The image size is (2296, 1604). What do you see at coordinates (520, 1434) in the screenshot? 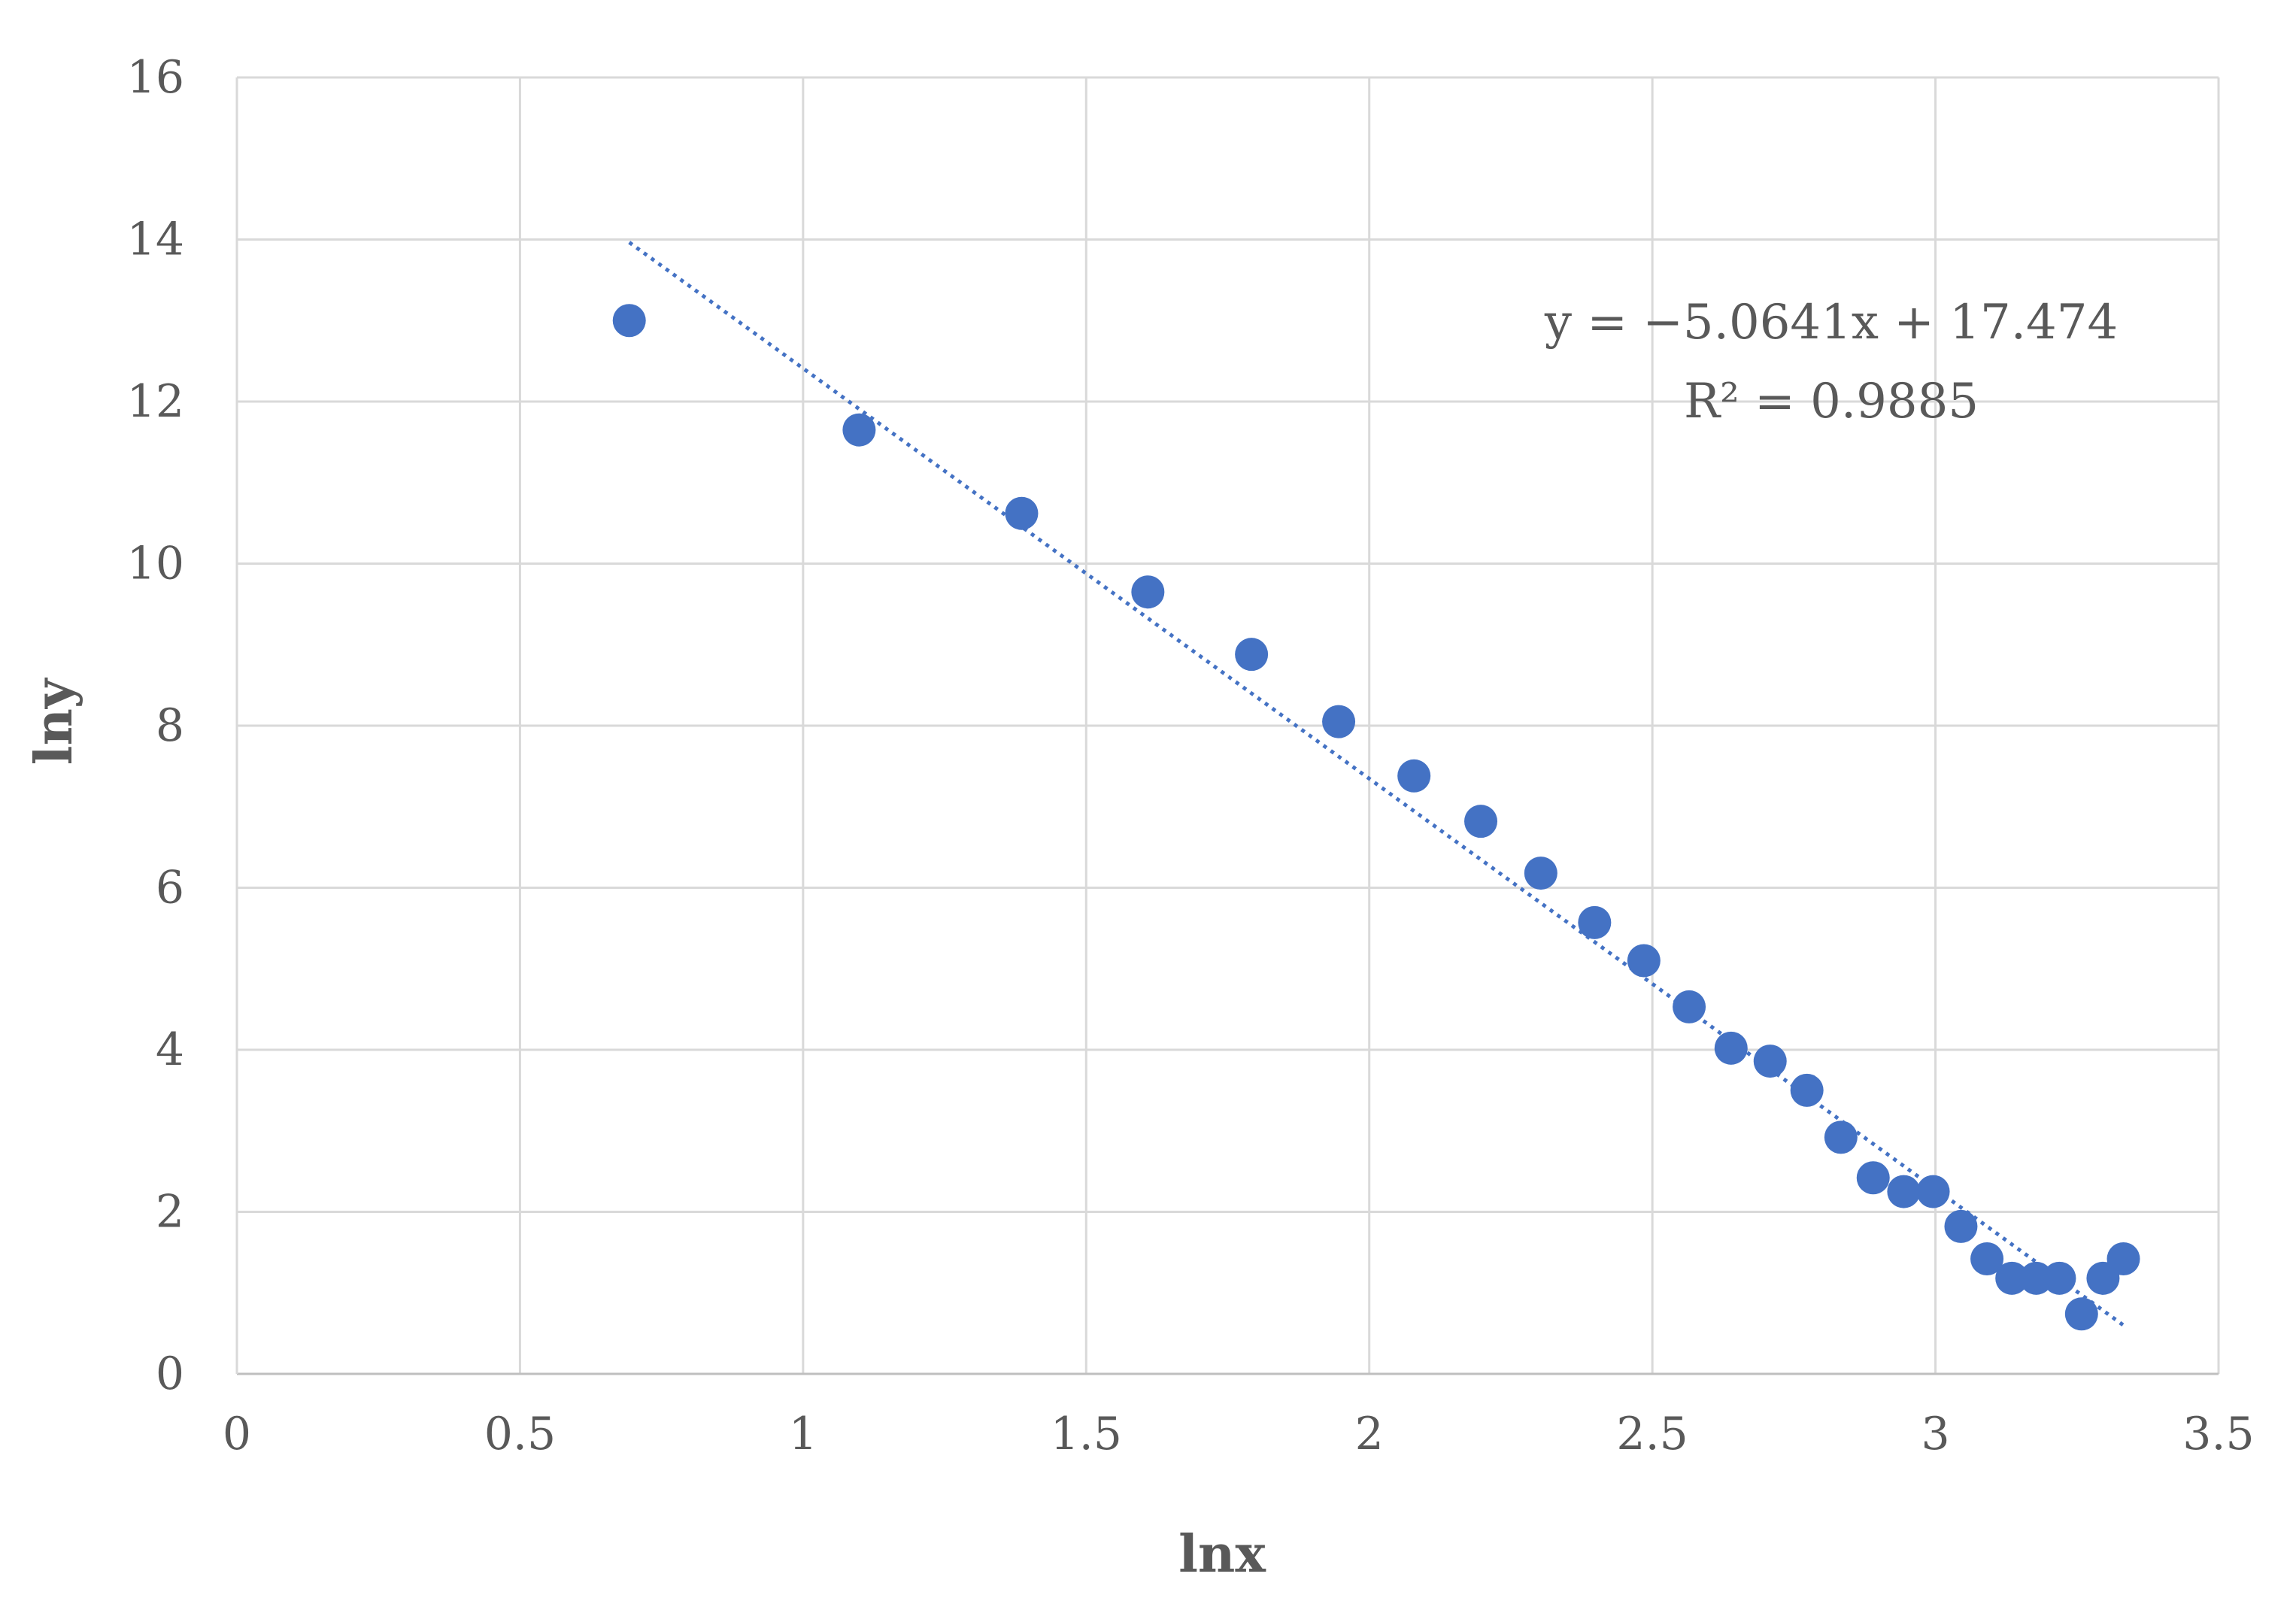
I see `x-tick-label: 0.5` at bounding box center [520, 1434].